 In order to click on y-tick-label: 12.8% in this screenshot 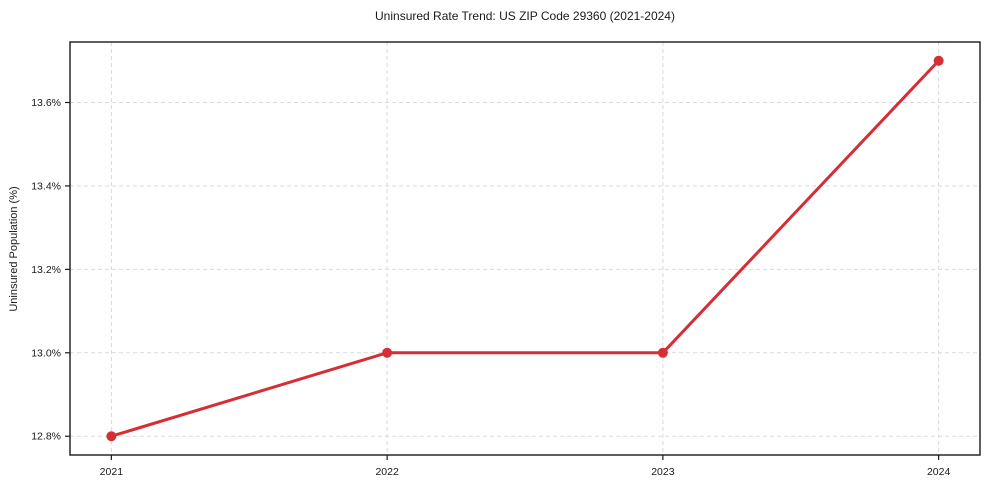, I will do `click(46, 437)`.